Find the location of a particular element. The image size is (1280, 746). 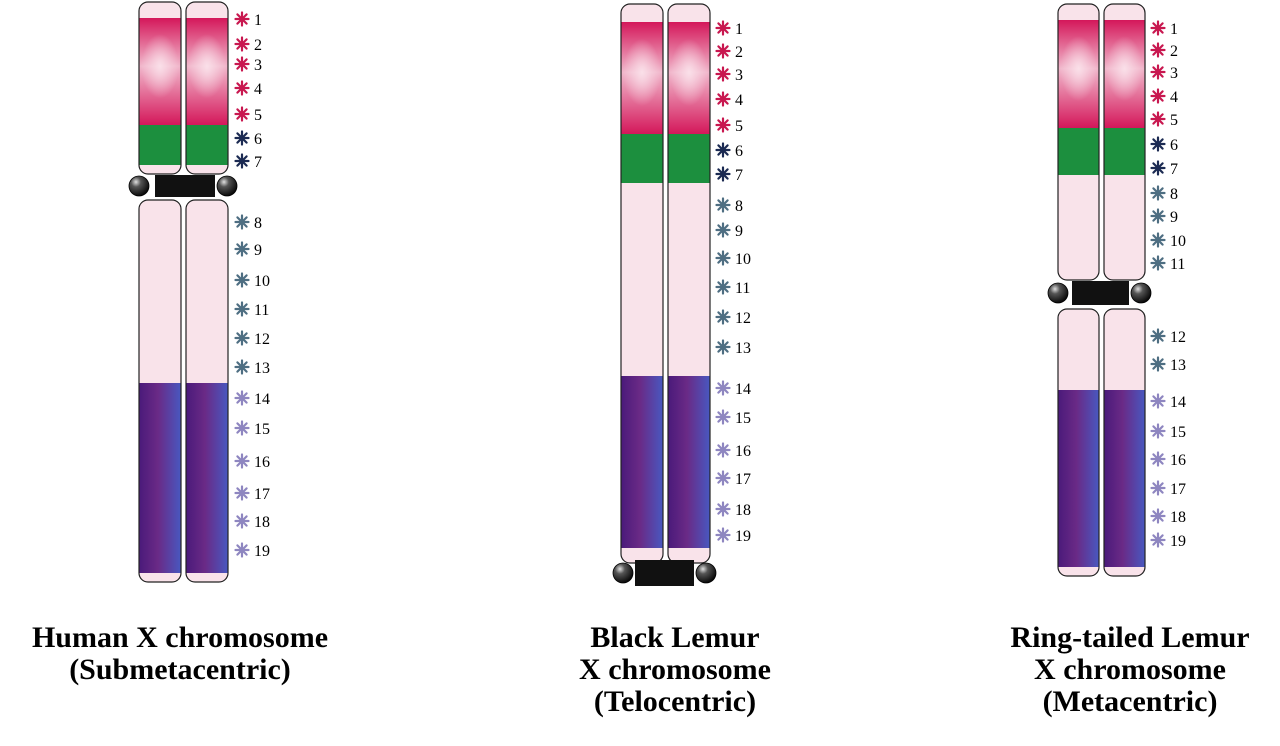

marker-label: 2 is located at coordinates (258, 45).